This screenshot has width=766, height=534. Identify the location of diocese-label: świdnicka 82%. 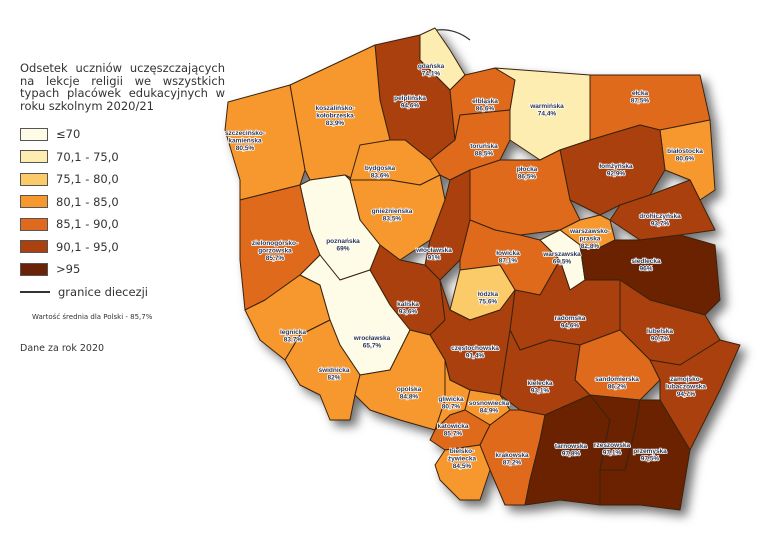
(333, 374).